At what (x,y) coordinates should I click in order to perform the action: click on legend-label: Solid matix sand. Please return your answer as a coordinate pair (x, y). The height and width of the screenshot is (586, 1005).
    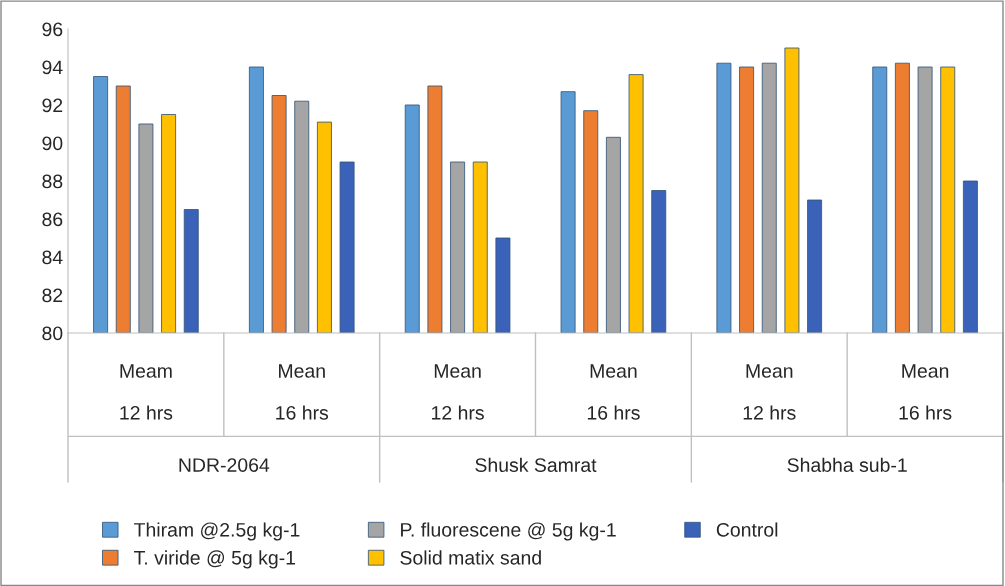
    Looking at the image, I should click on (470, 557).